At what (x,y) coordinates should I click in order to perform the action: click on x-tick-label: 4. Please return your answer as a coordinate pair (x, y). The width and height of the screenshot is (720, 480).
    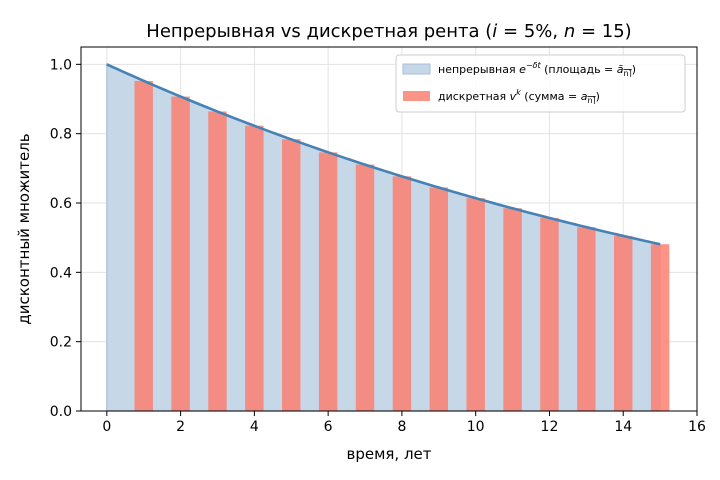
    Looking at the image, I should click on (254, 427).